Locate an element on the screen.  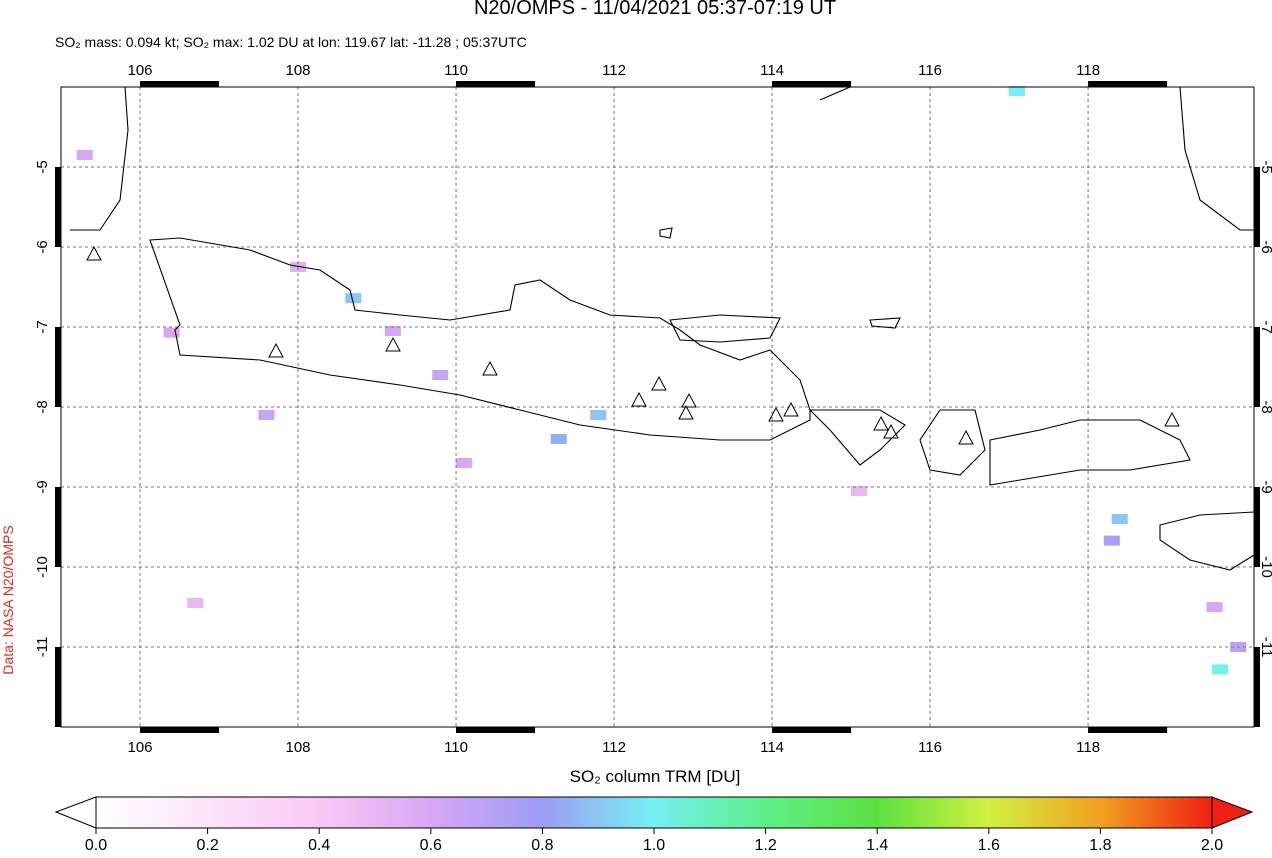
colorbar-tick-label: 1.0 is located at coordinates (654, 845).